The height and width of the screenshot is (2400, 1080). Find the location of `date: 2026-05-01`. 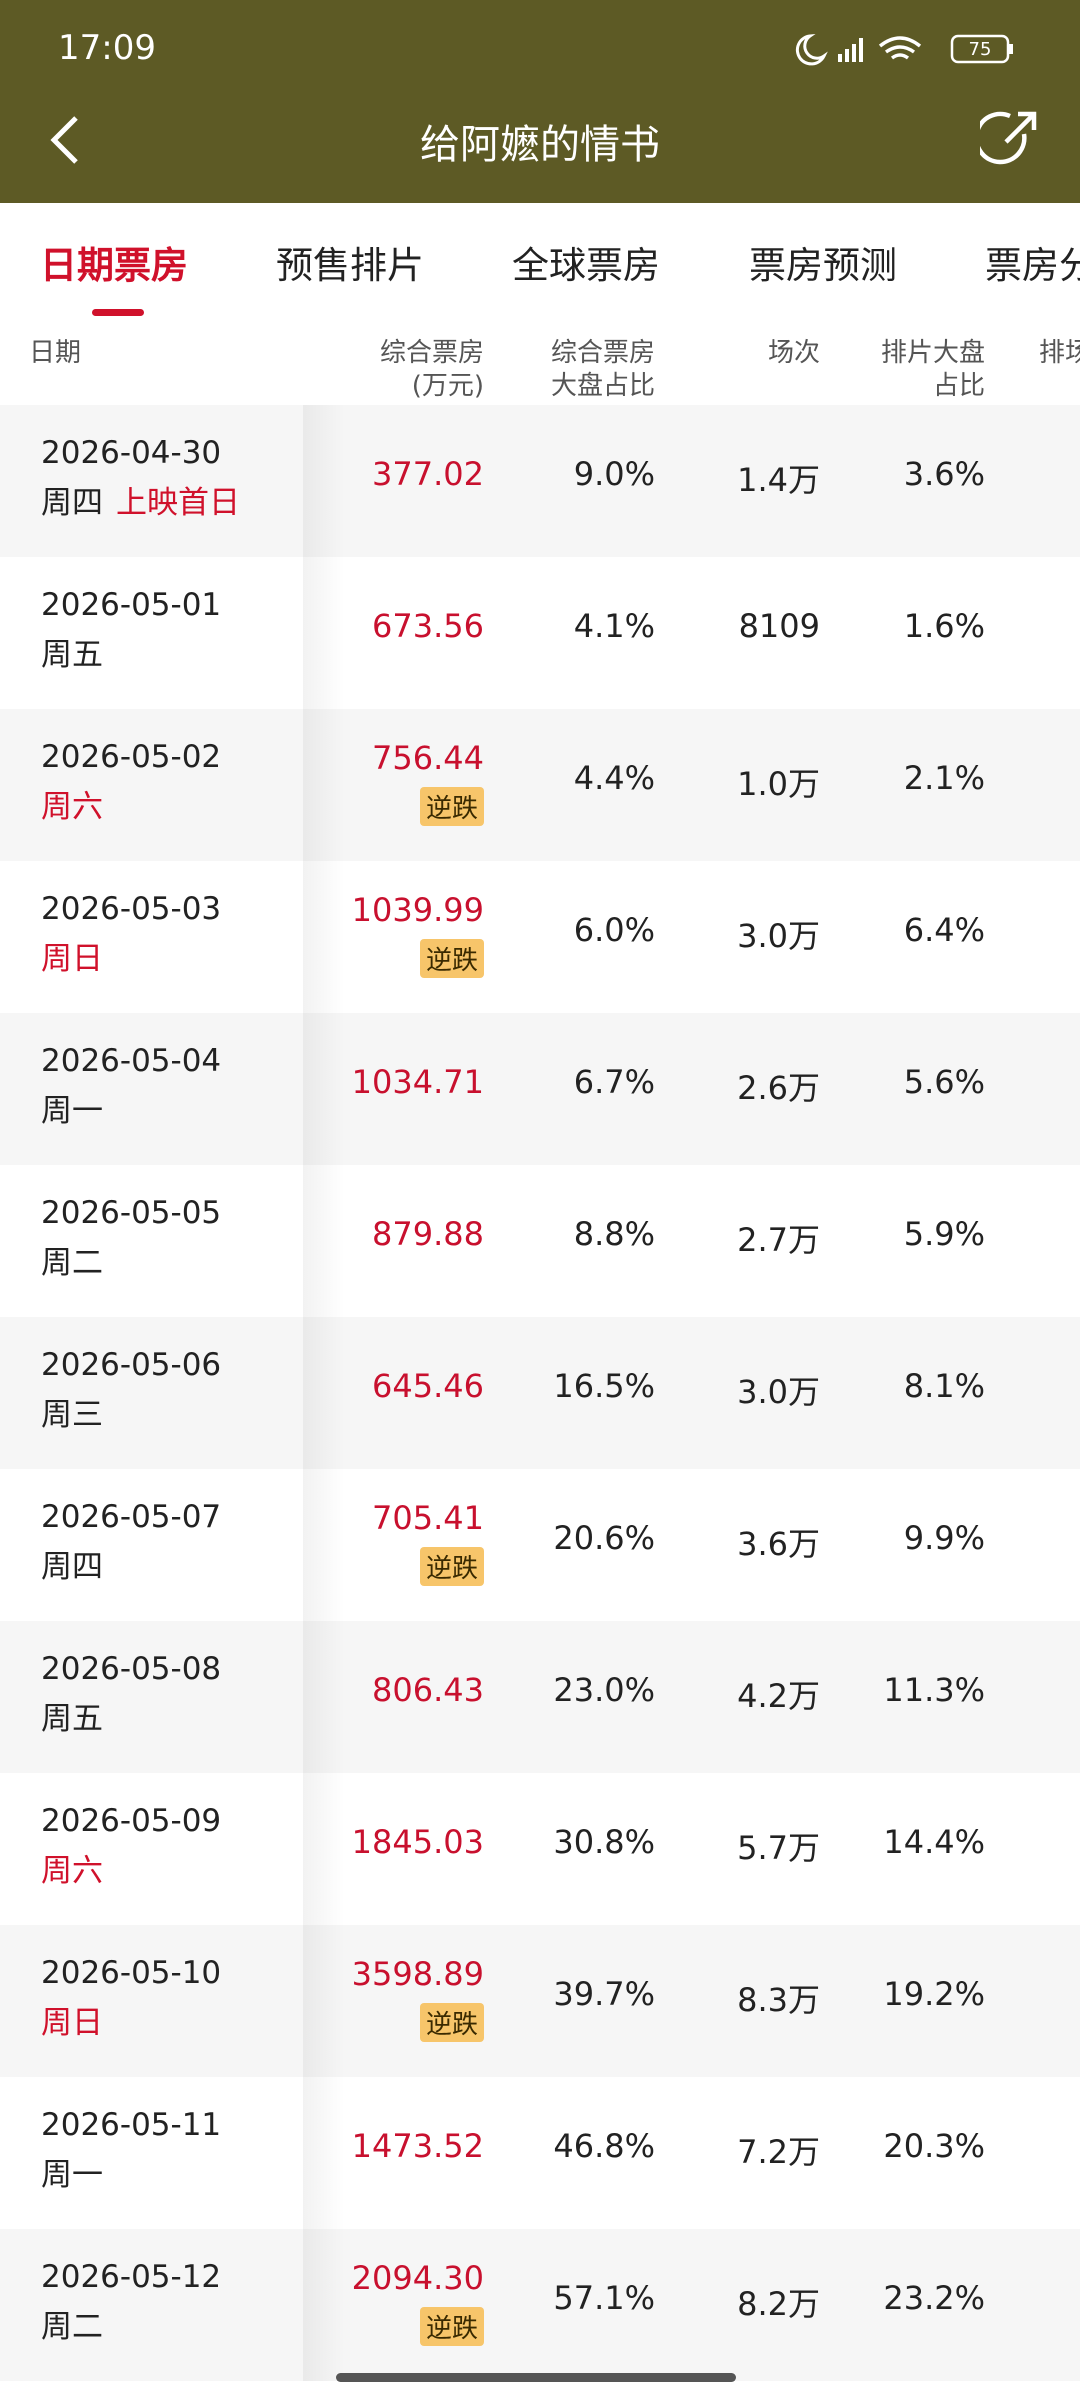

date: 2026-05-01 is located at coordinates (131, 605).